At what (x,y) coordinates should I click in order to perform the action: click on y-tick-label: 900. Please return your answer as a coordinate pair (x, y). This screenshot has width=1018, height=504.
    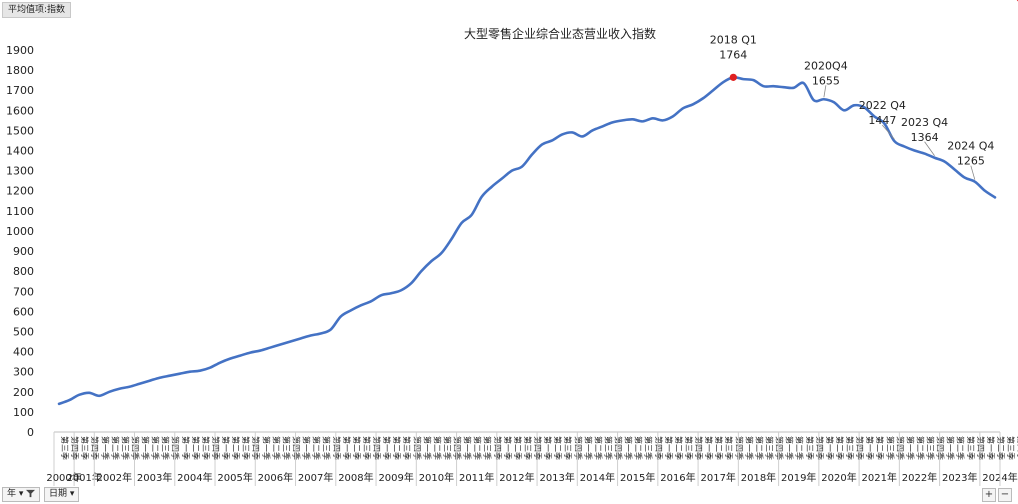
    Looking at the image, I should click on (23, 251).